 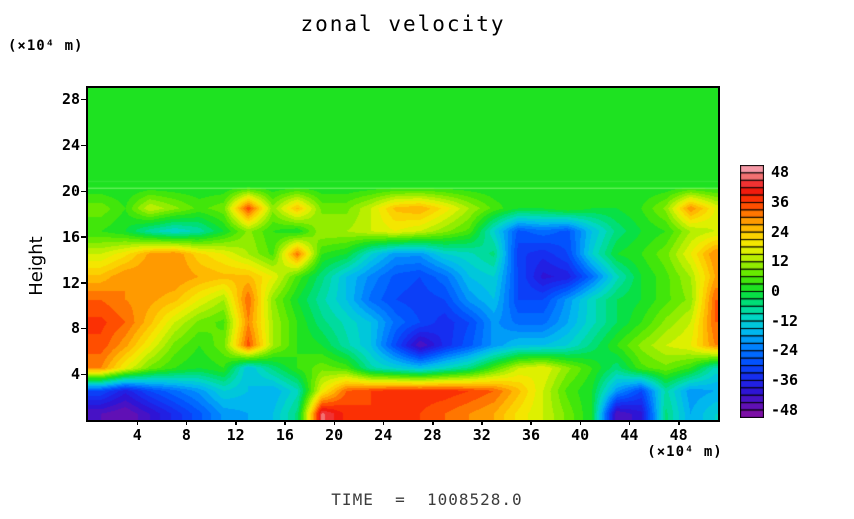 What do you see at coordinates (334, 435) in the screenshot?
I see `x-tick-label: 20` at bounding box center [334, 435].